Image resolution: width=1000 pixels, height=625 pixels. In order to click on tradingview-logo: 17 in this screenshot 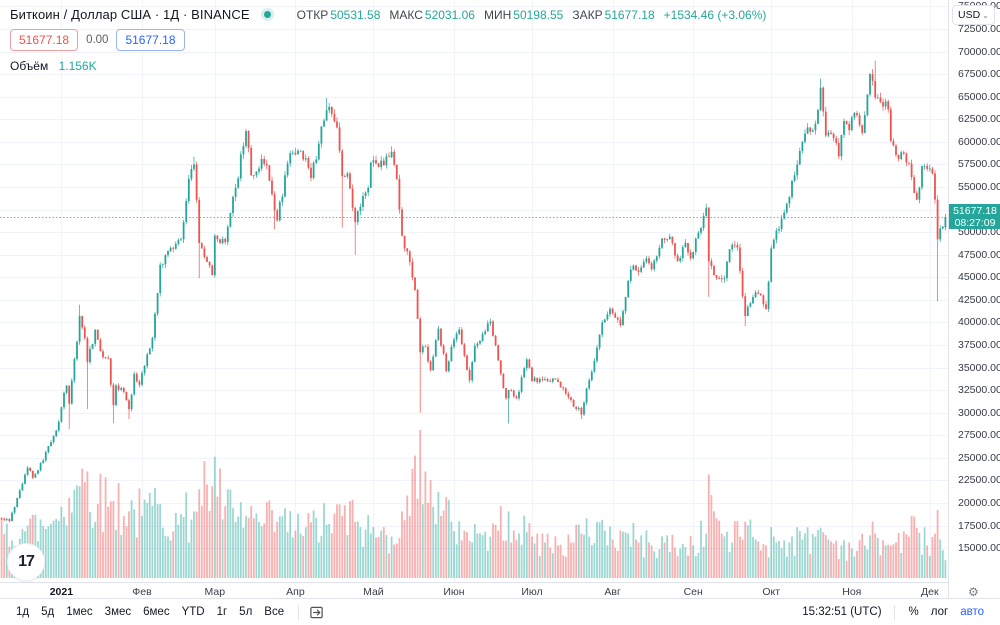, I will do `click(26, 562)`.